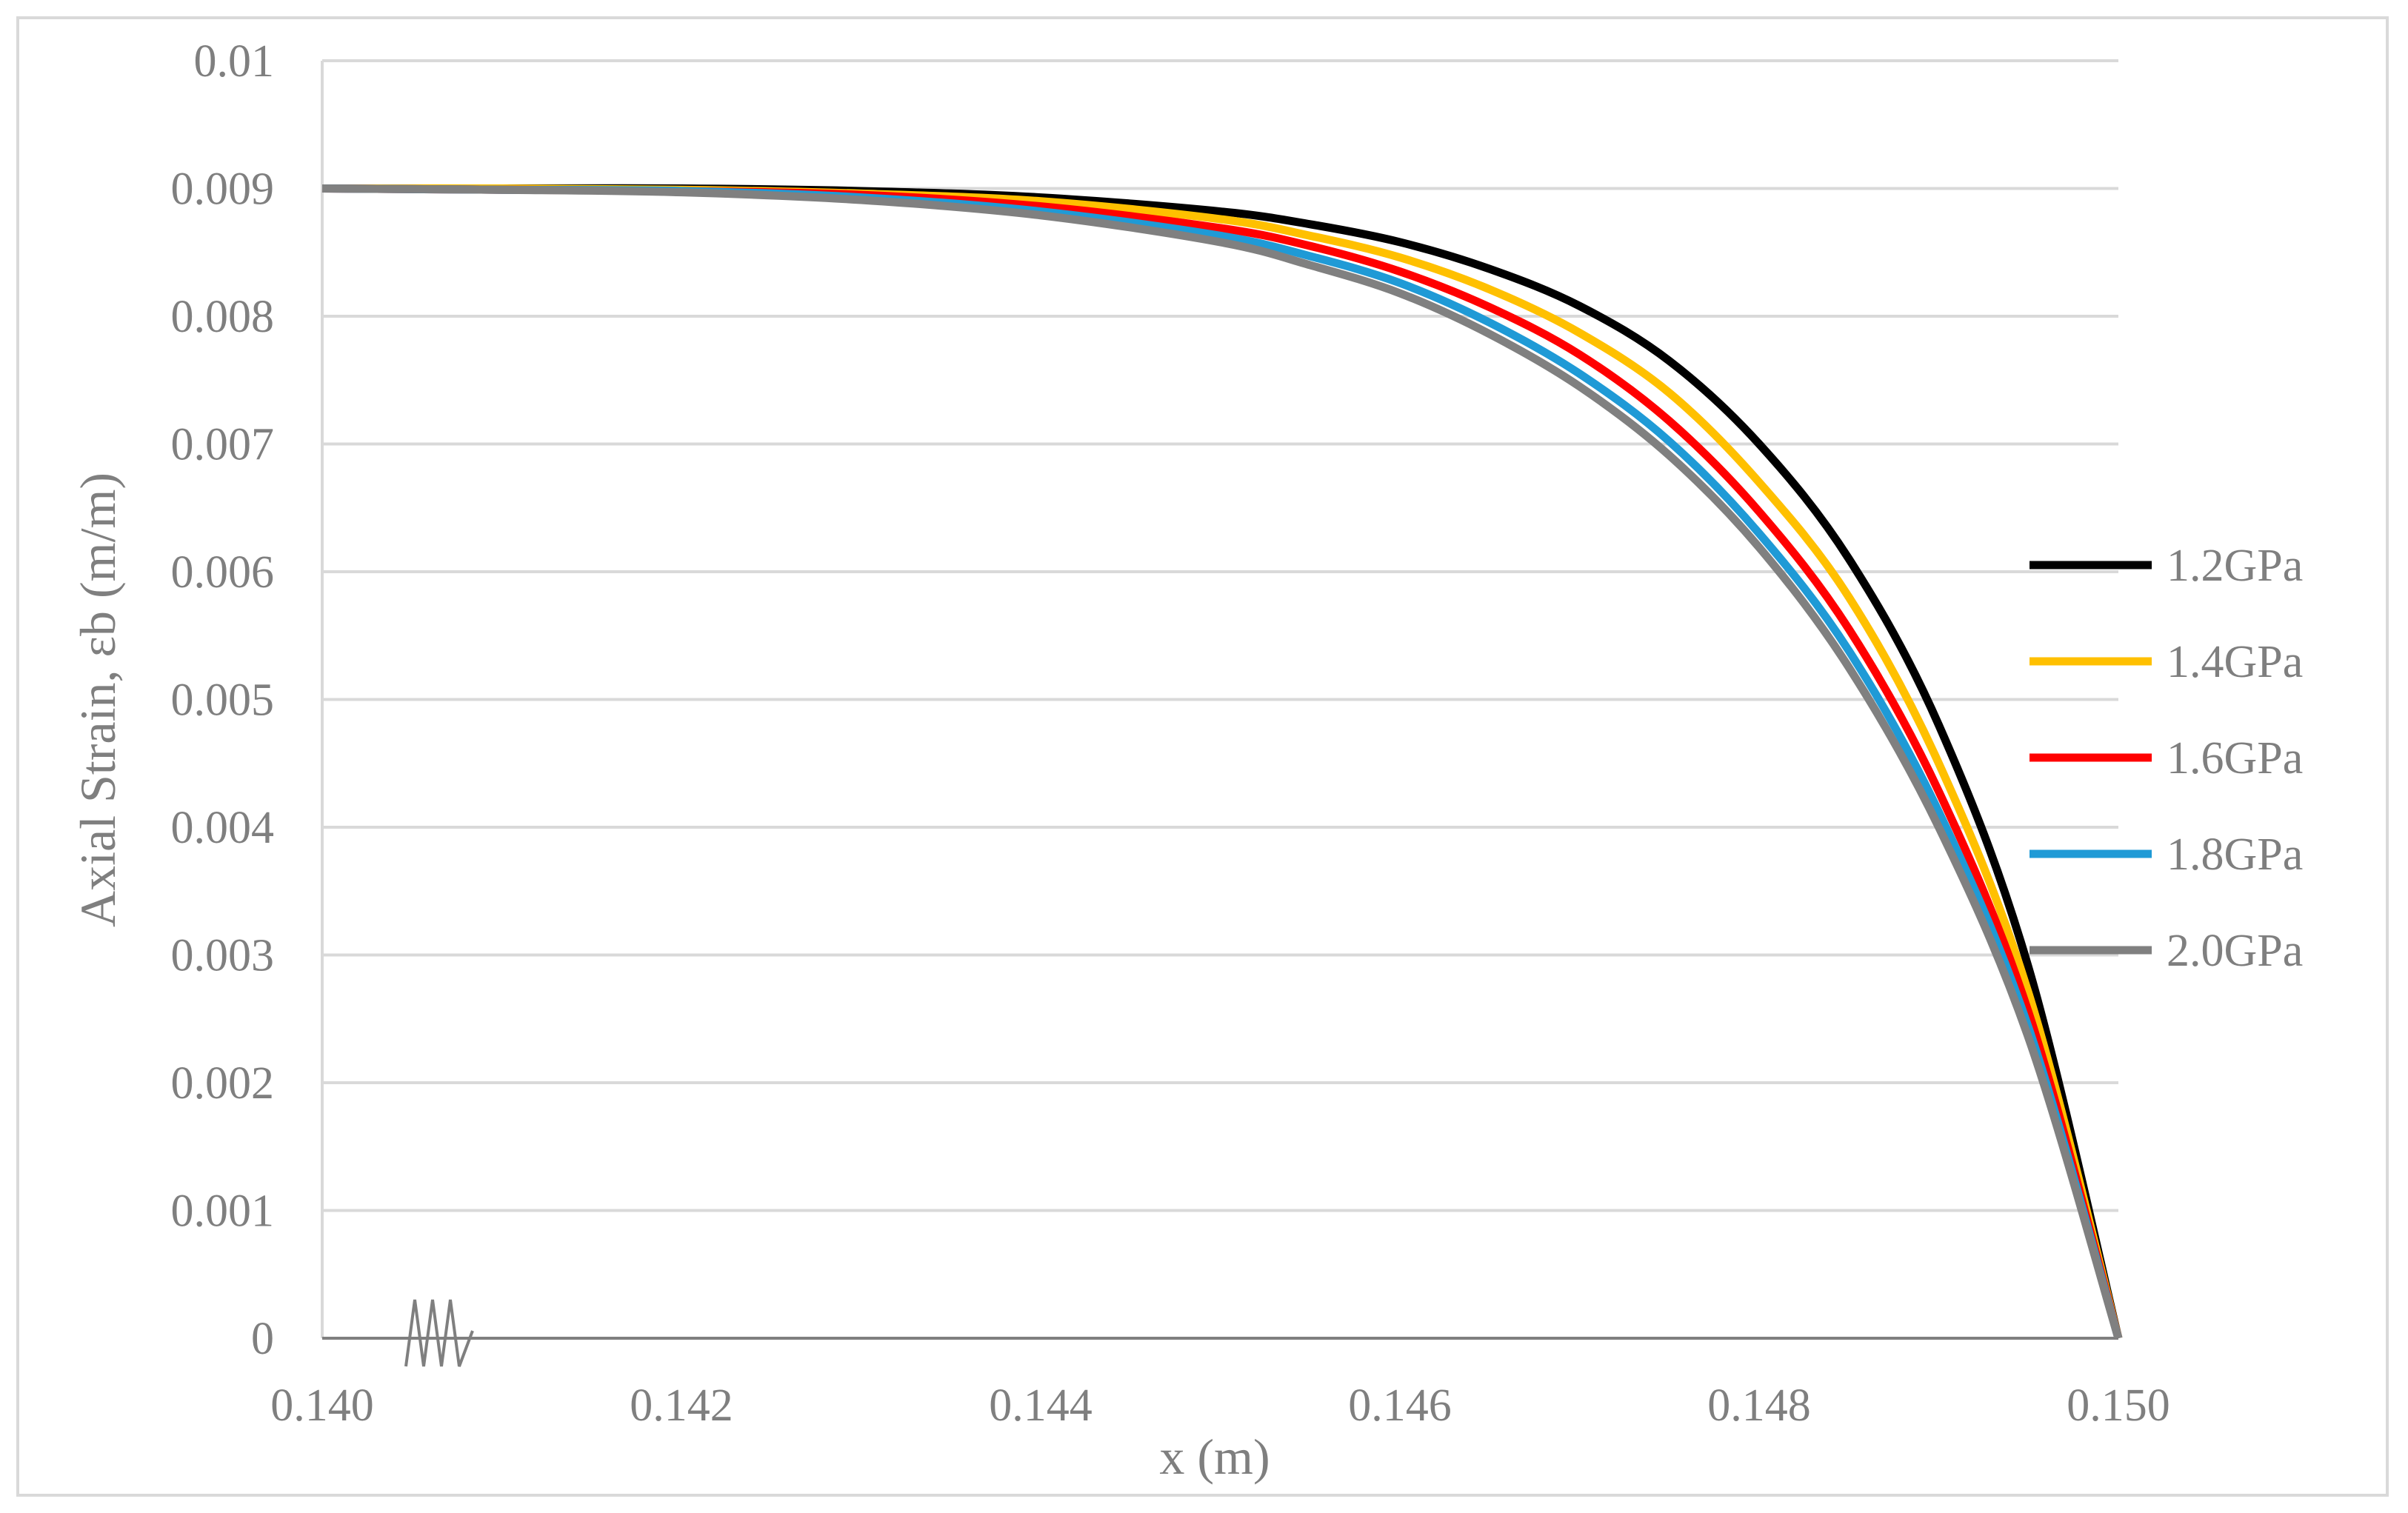 Image resolution: width=2408 pixels, height=1513 pixels. Describe the element at coordinates (1220, 1405) in the screenshot. I see `x-tick-labels: 0.140 0.142 0.144 0.146 0.148 0.150` at that location.